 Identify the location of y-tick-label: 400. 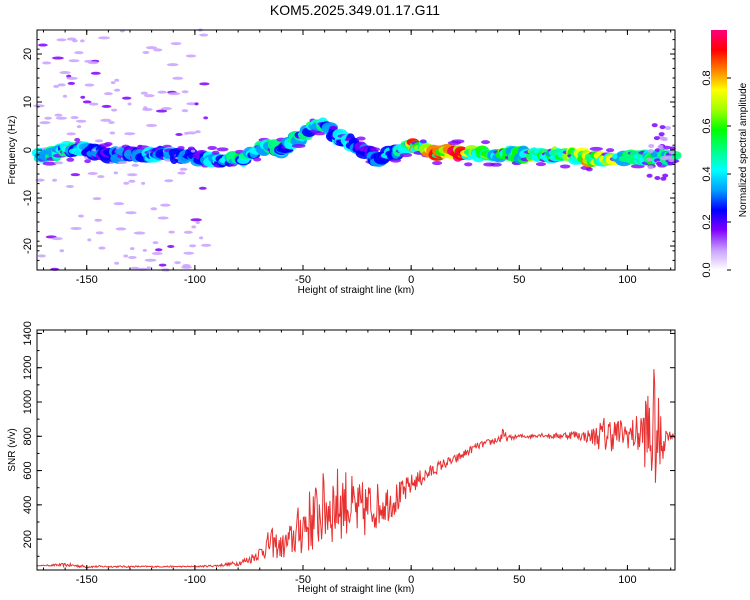
(28, 505).